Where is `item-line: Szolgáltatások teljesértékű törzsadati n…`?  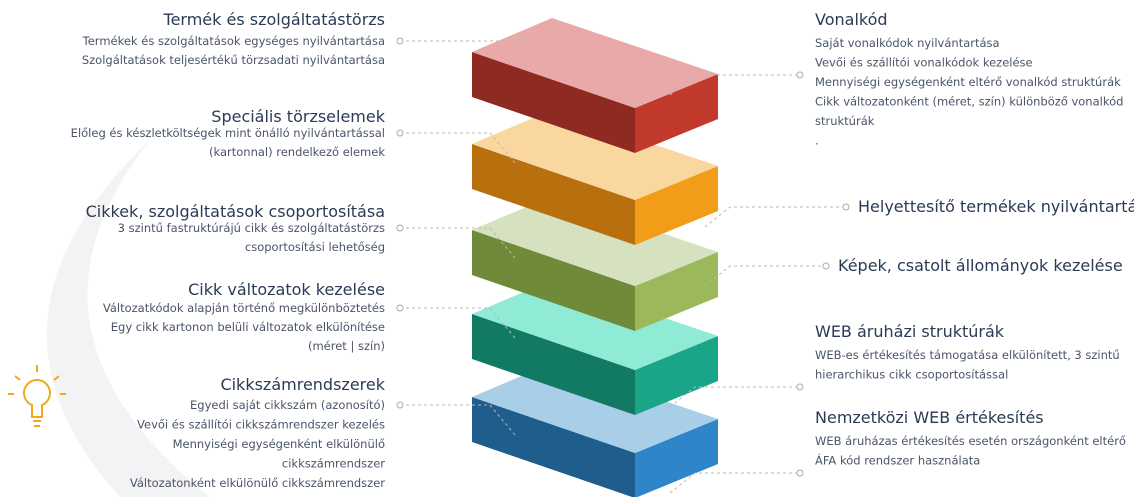 item-line: Szolgáltatások teljesértékű törzsadati n… is located at coordinates (233, 60).